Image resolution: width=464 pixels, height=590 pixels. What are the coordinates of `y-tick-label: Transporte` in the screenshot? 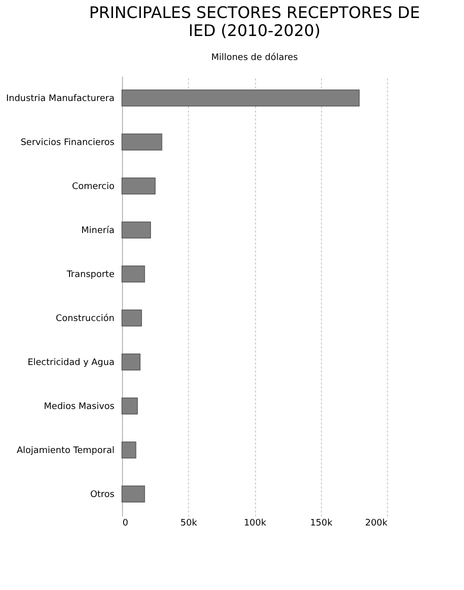 It's located at (90, 275).